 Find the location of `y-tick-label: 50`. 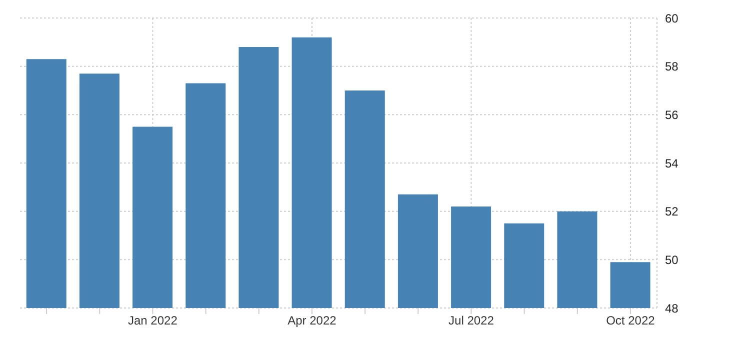

y-tick-label: 50 is located at coordinates (672, 259).